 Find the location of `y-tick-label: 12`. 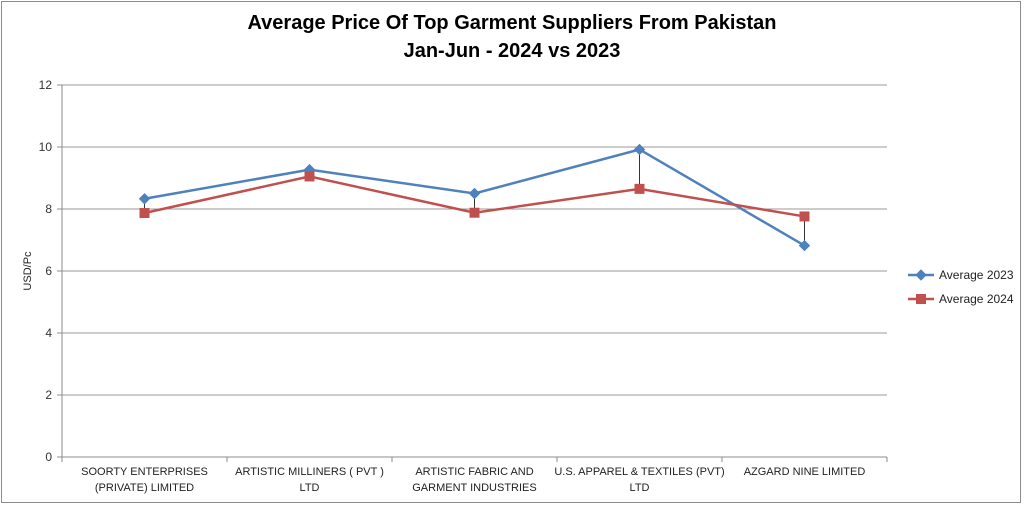

y-tick-label: 12 is located at coordinates (46, 85).